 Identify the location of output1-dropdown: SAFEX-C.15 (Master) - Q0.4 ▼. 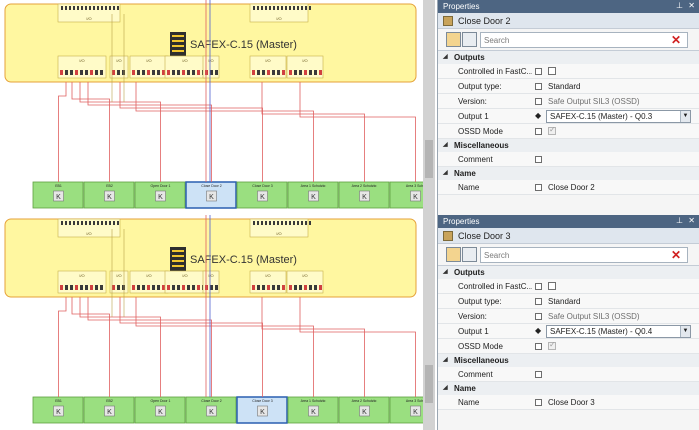
(618, 331).